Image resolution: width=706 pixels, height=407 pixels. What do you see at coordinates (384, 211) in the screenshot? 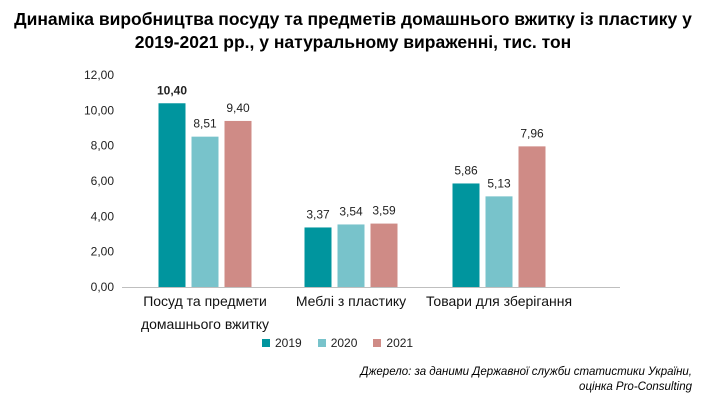
I see `data-label: 3,59` at bounding box center [384, 211].